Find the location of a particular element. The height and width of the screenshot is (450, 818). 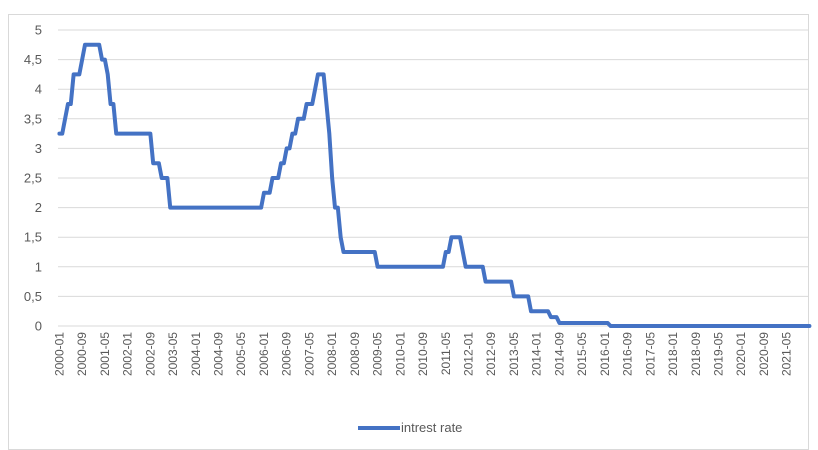

y-tick-label-5: 2,5 is located at coordinates (33, 178).